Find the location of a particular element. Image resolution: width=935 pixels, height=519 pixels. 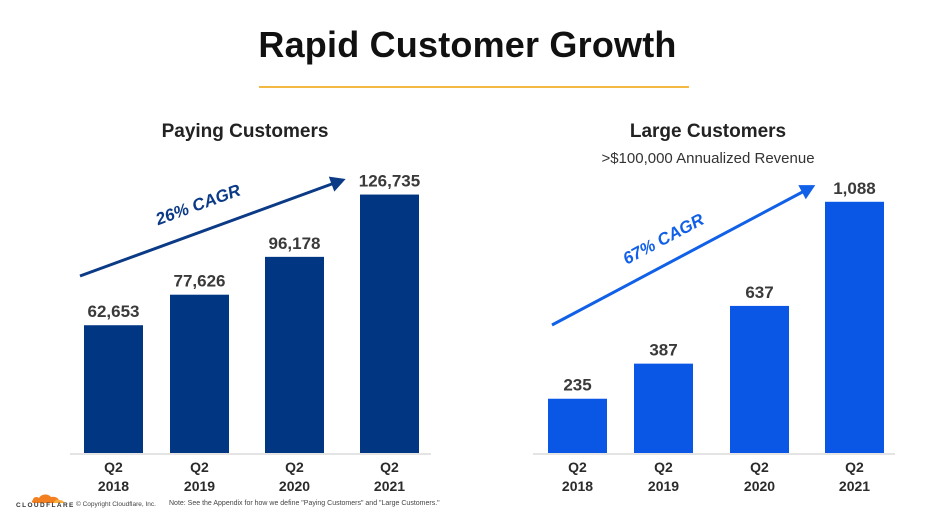

paying-value-label-2: 96,178 is located at coordinates (295, 243).